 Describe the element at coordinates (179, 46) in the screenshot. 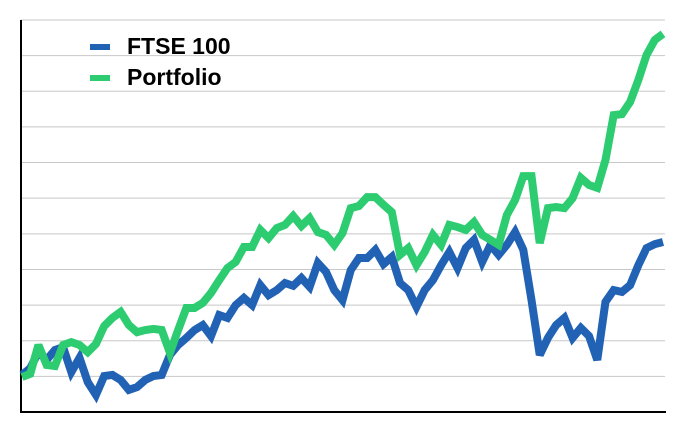

I see `legend-label: FTSE 100` at that location.